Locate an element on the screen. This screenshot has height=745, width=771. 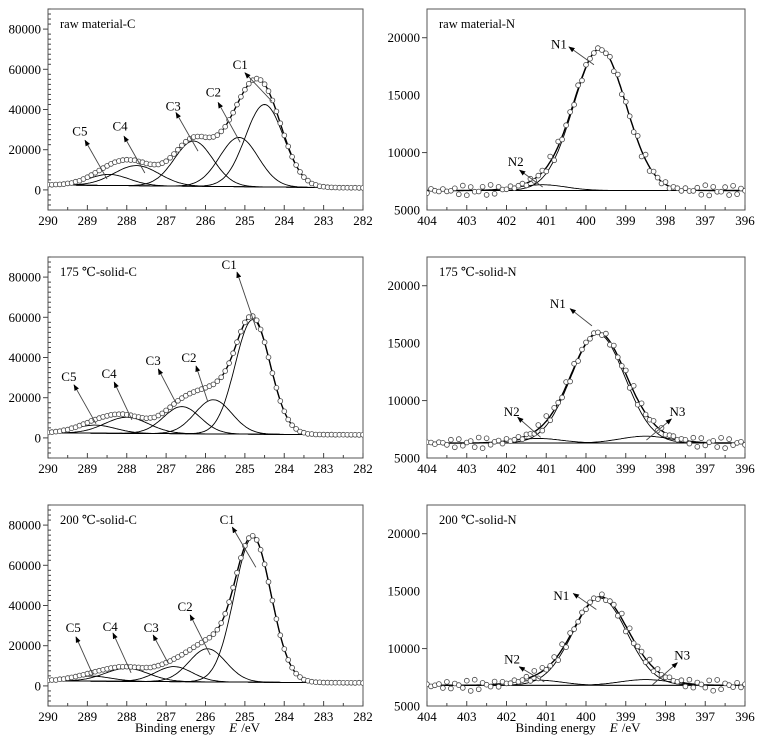
x-tick-label: 398 is located at coordinates (666, 468).